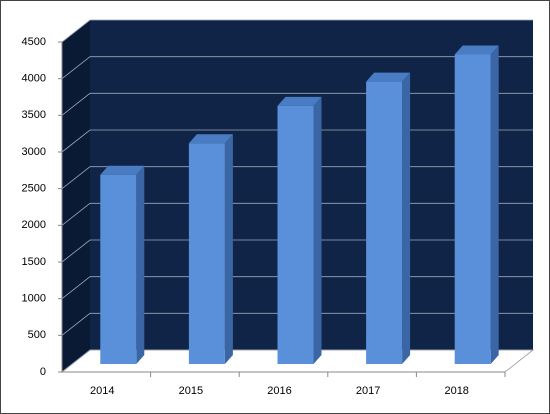  I want to click on y-tick-label: 1500, so click(34, 262).